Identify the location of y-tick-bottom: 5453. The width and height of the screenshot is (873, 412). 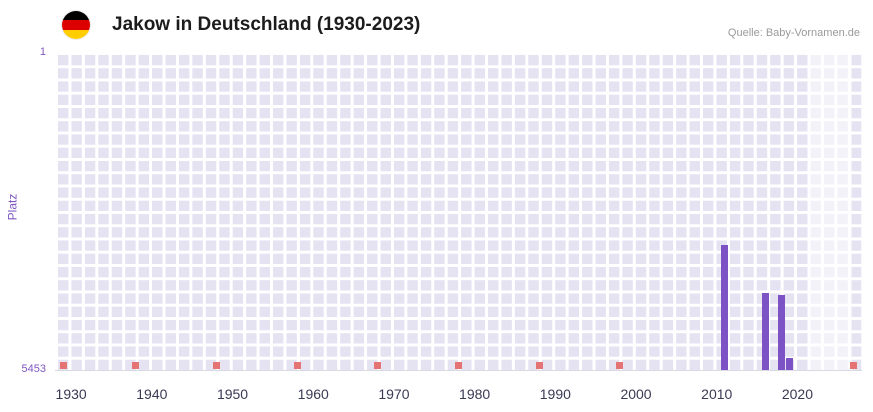
(33, 369).